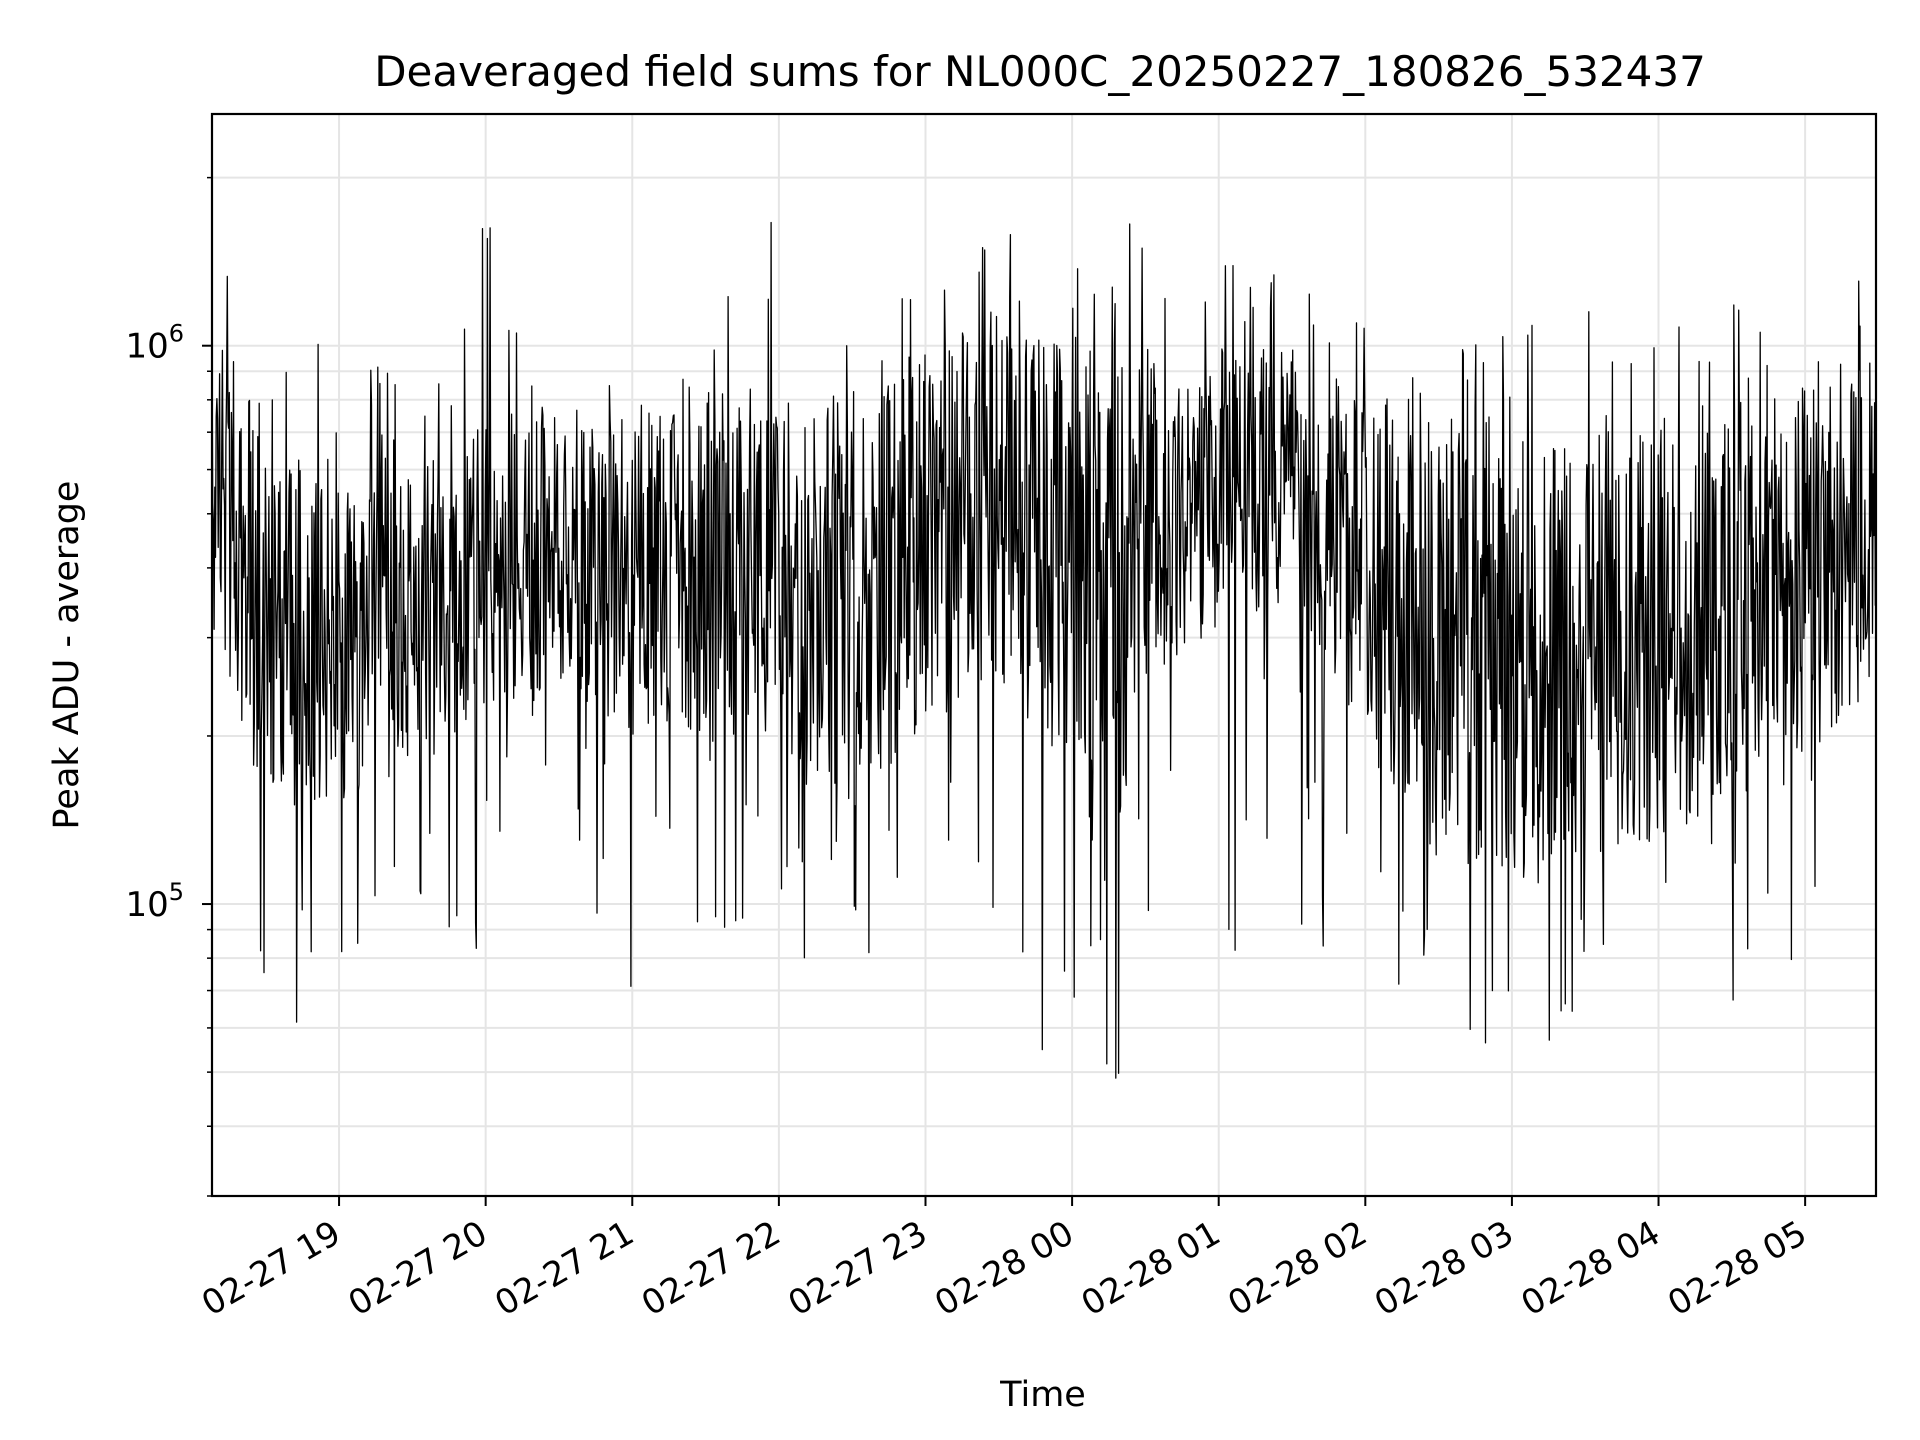 The image size is (1920, 1440). Describe the element at coordinates (176, 334) in the screenshot. I see `y-tick-label-exponent: 6` at that location.